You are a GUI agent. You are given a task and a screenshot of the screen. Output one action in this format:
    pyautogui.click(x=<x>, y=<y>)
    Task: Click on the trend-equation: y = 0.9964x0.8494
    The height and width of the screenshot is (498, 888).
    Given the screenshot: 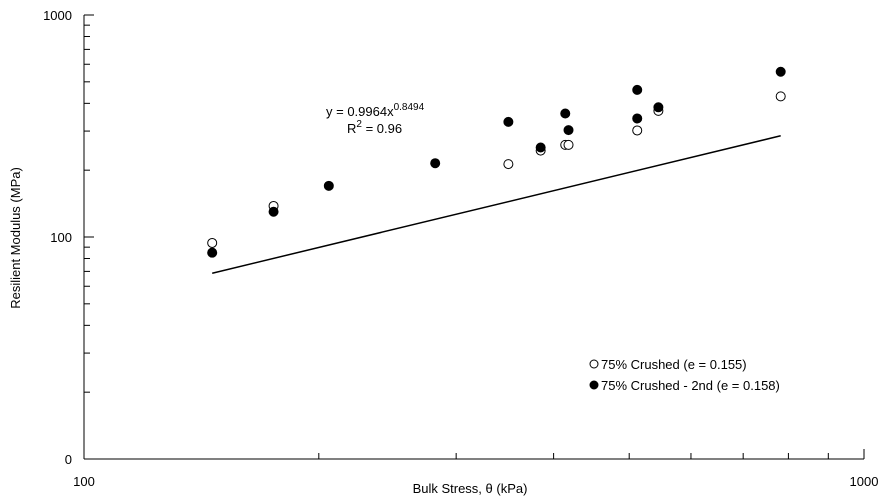 What is the action you would take?
    pyautogui.click(x=375, y=110)
    